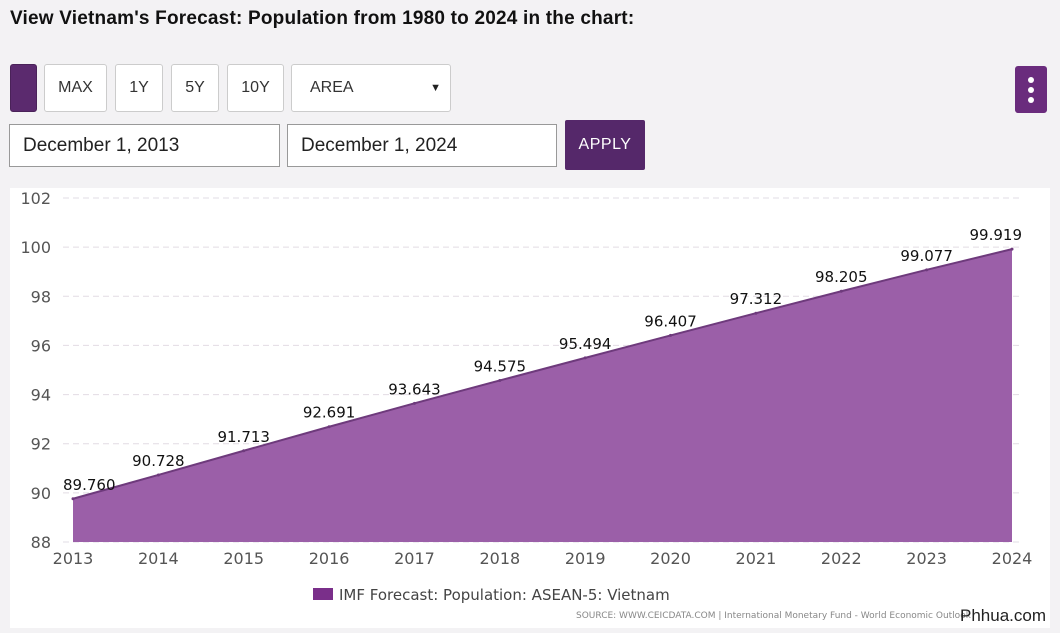 The image size is (1060, 633). I want to click on start-date-field: December 1, 2013, so click(144, 145).